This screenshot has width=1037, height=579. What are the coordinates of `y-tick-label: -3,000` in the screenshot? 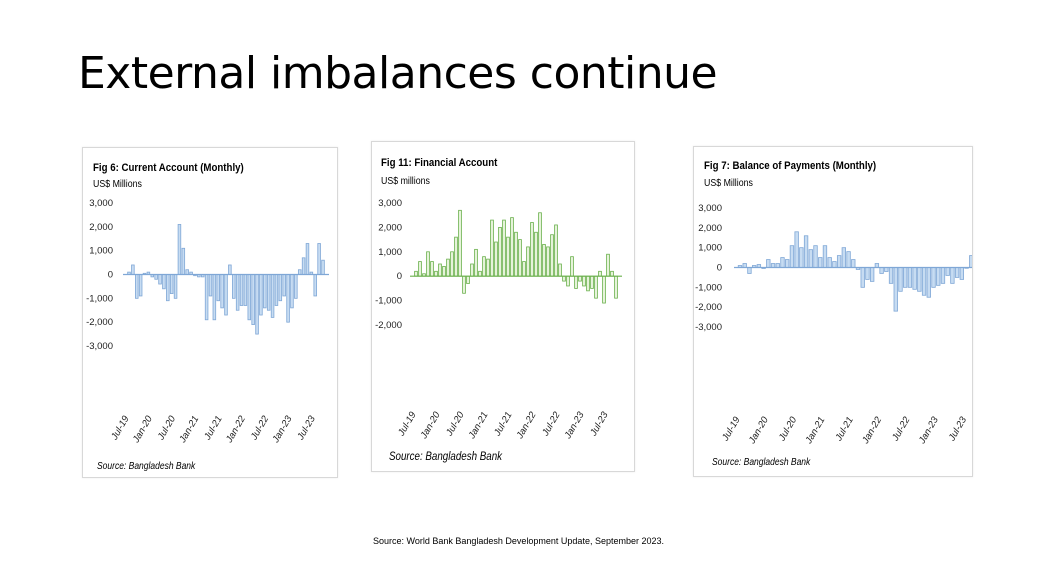 It's located at (99, 346).